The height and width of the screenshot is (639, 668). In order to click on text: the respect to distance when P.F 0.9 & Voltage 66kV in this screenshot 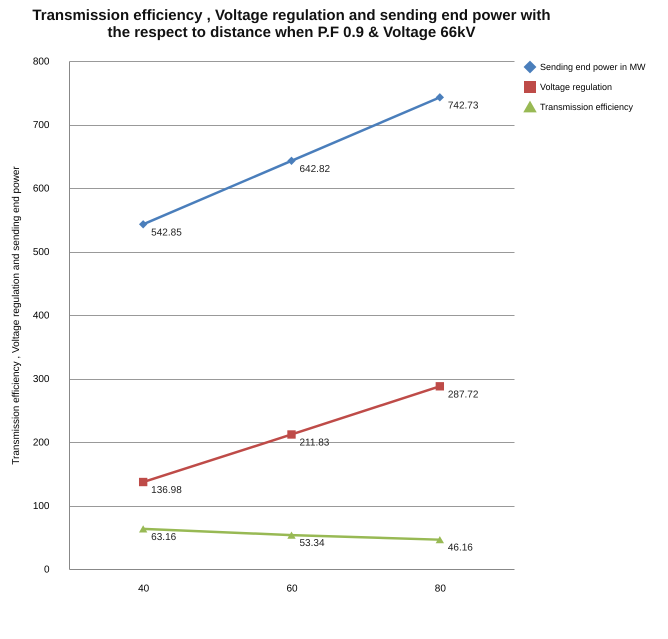, I will do `click(292, 32)`.